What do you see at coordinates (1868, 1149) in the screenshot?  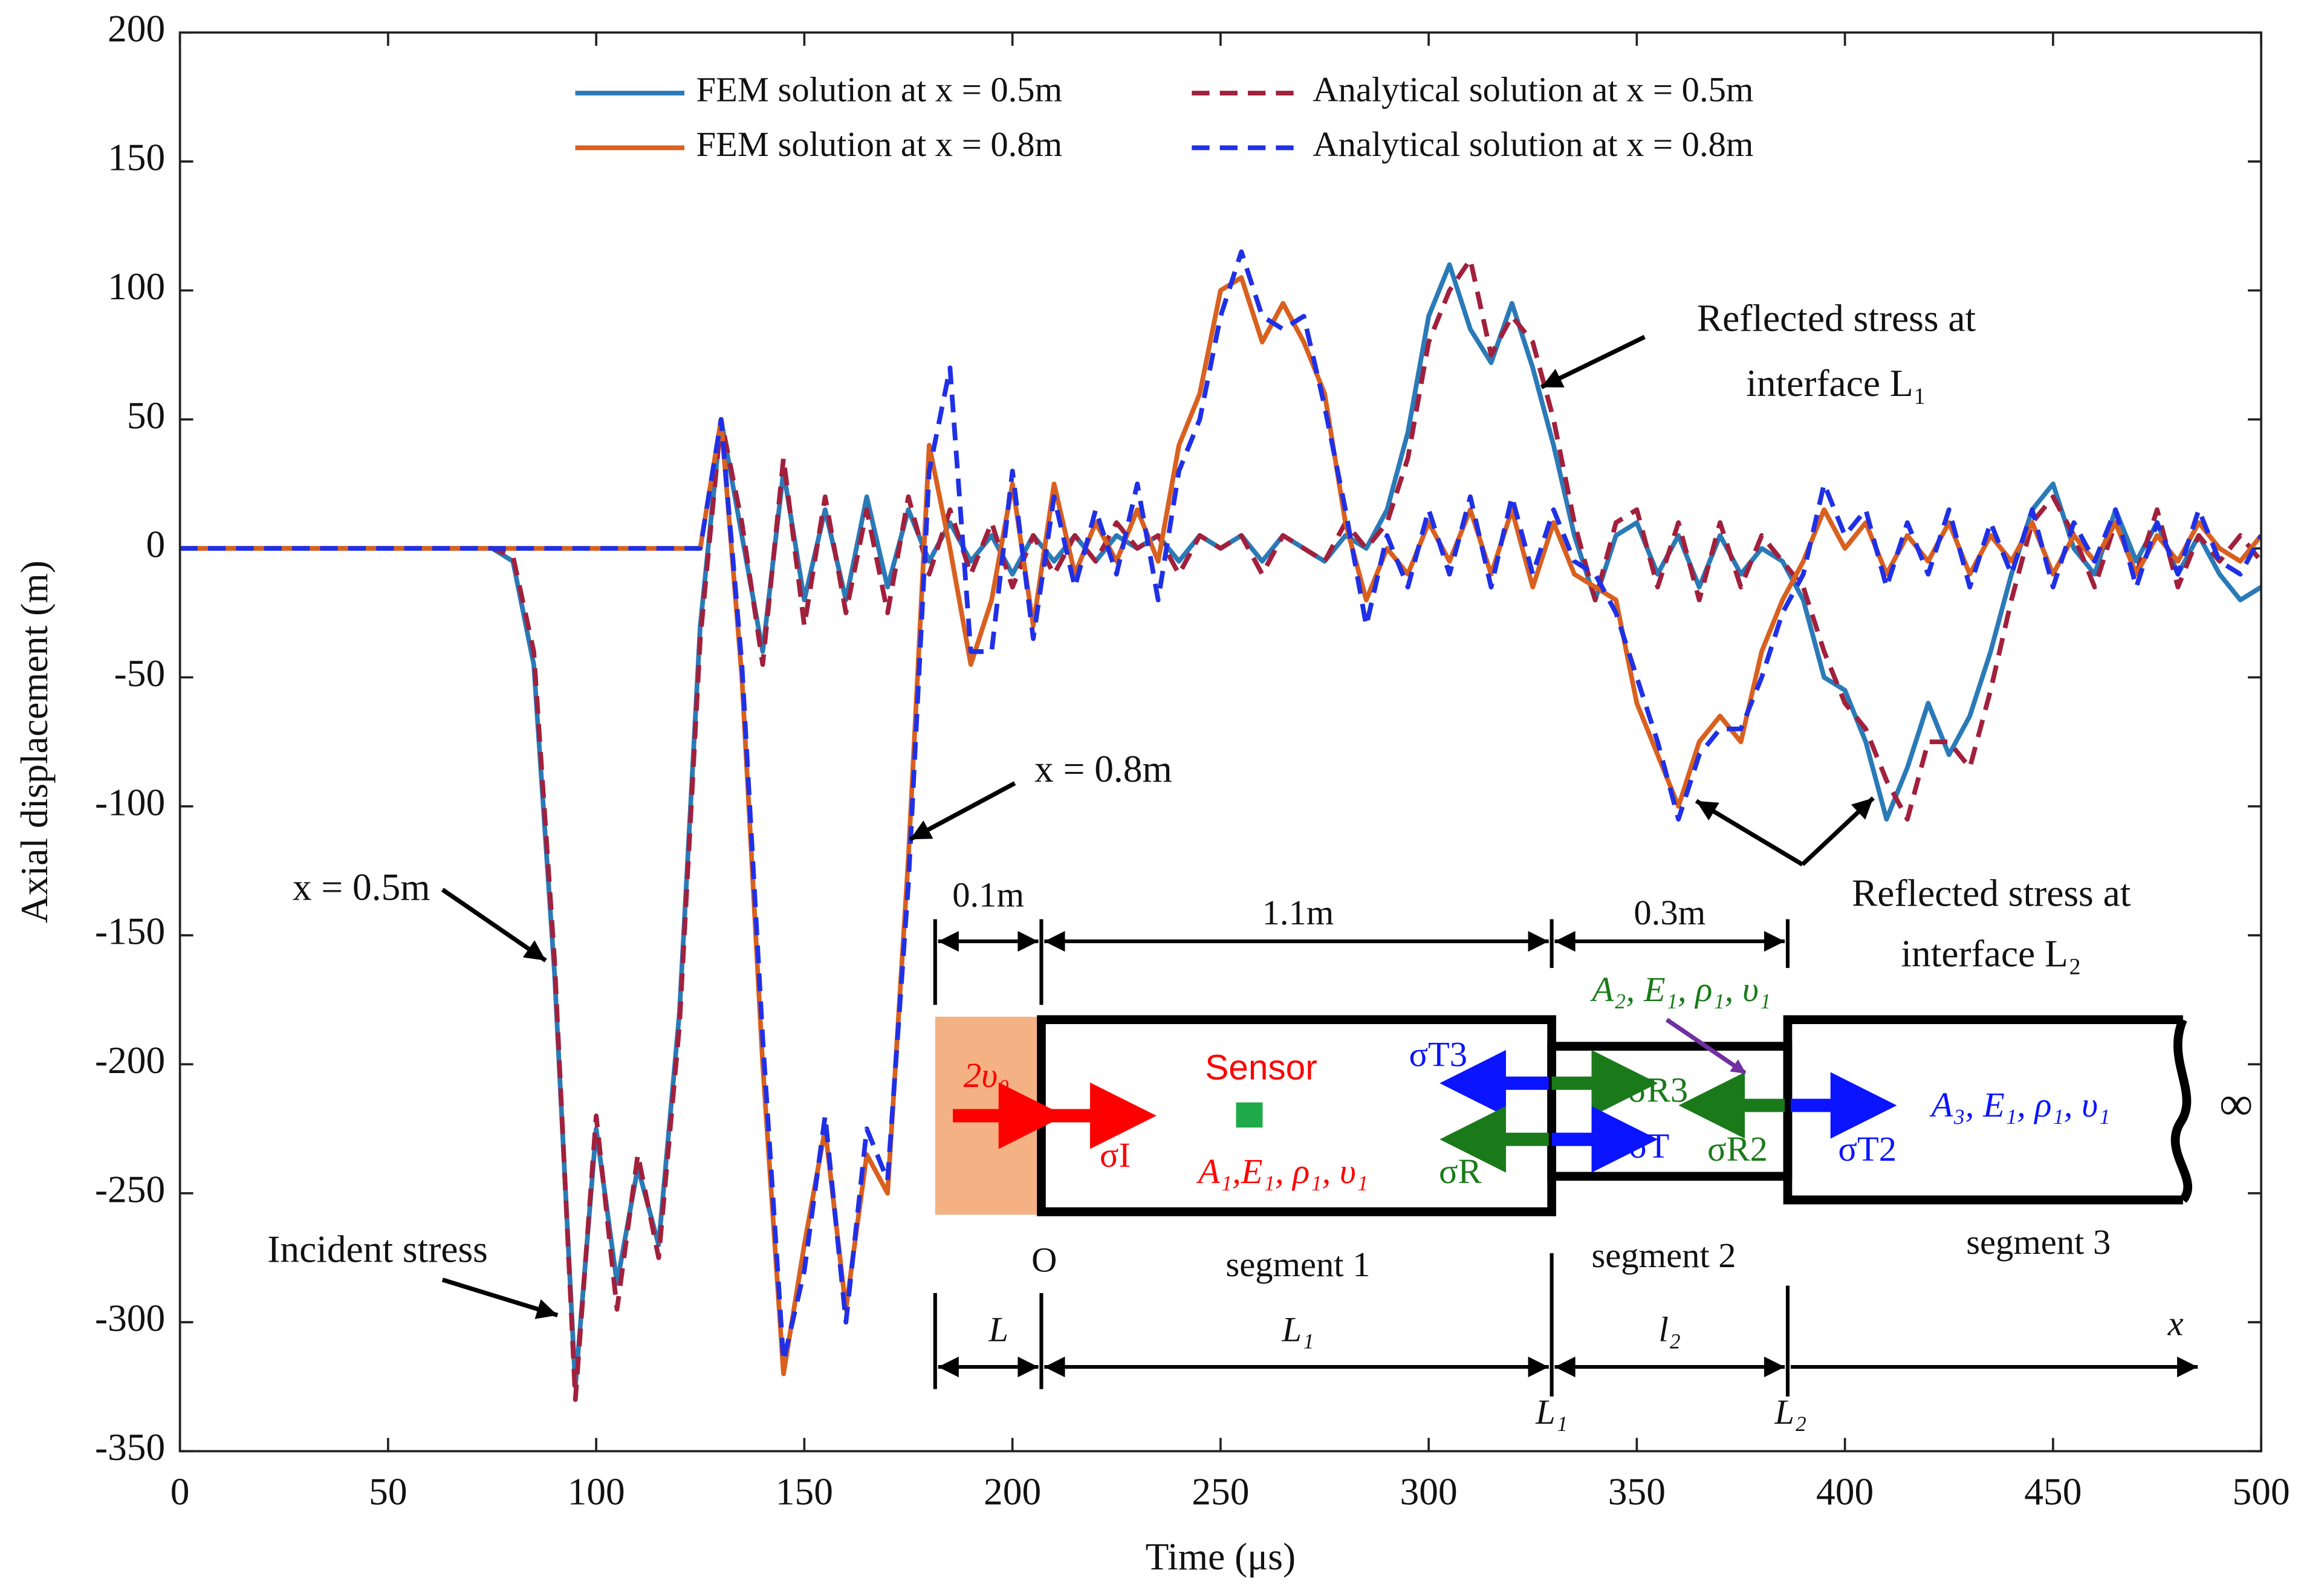 I see `diagram-label: σT2` at bounding box center [1868, 1149].